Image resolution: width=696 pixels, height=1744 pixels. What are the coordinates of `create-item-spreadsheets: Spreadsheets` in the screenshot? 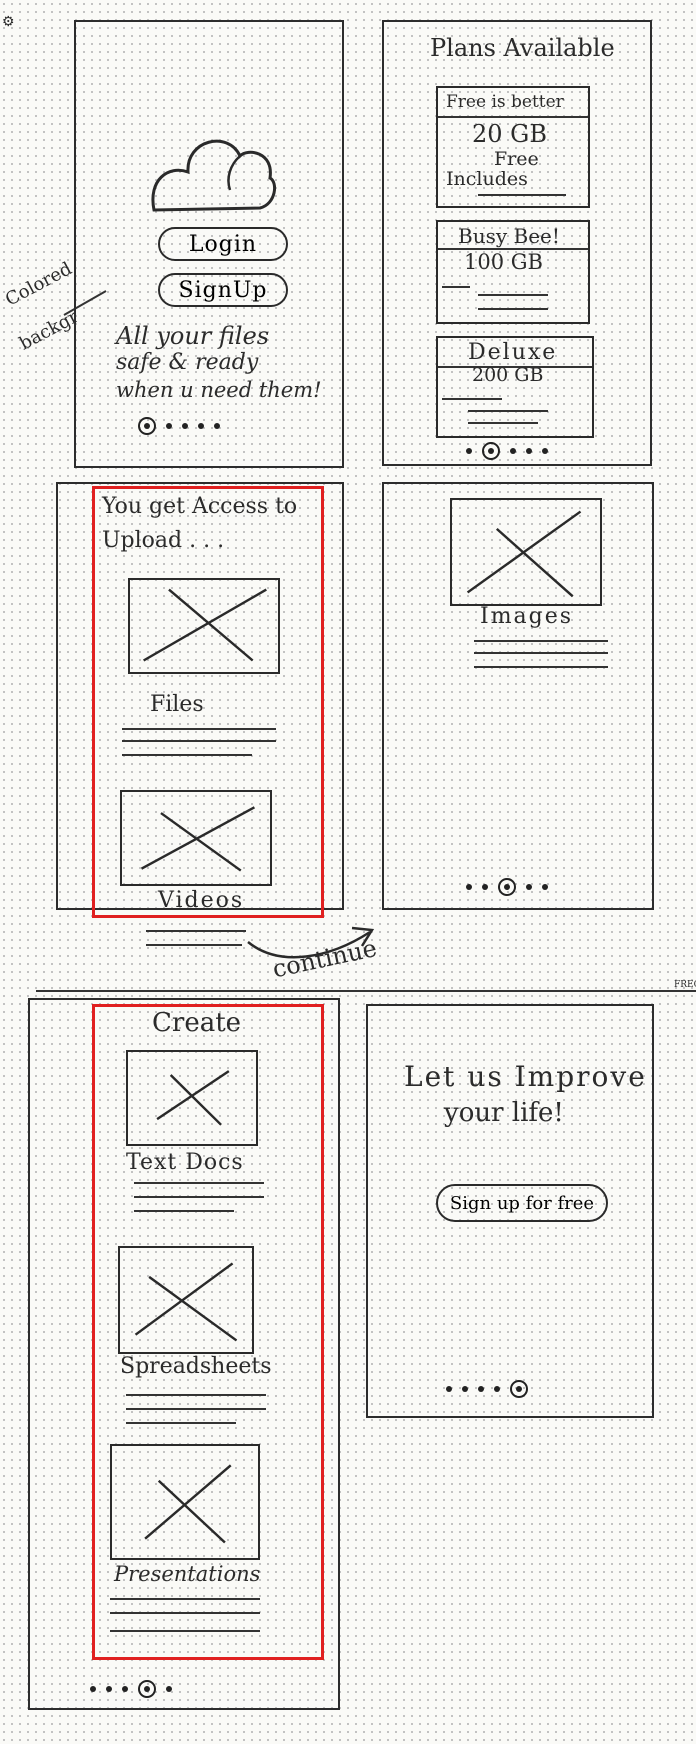 It's located at (196, 1366).